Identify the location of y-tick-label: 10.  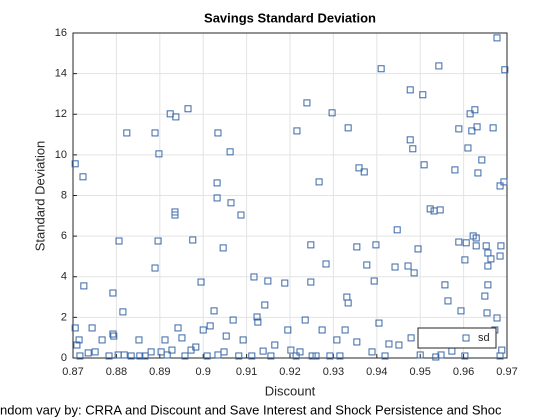
(61, 155).